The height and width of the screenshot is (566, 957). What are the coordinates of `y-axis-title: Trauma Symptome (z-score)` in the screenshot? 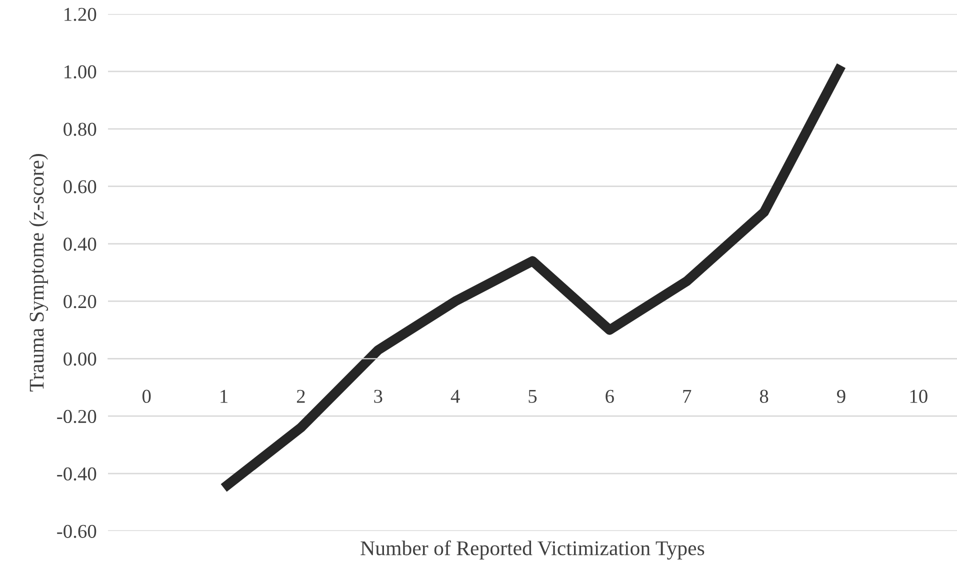 It's located at (38, 273).